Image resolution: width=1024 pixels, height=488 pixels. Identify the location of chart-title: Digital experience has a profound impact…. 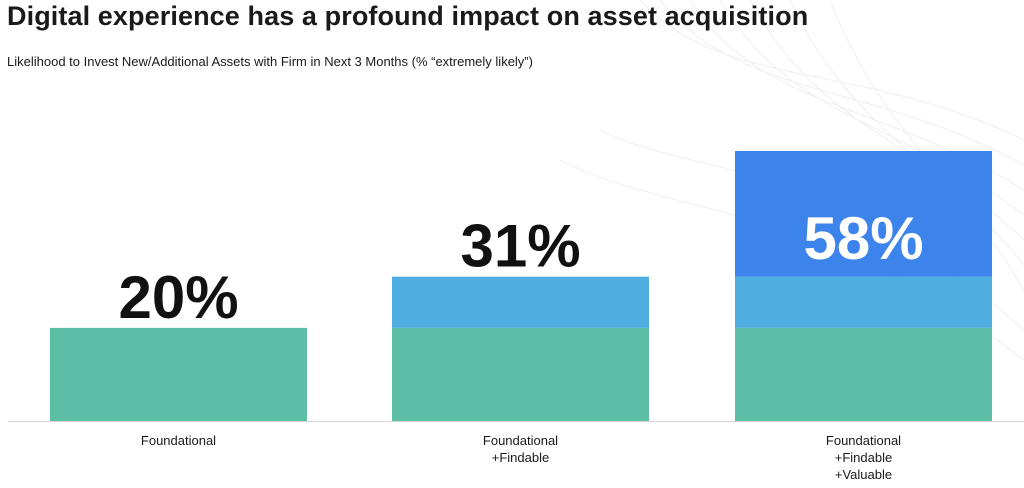
(408, 16).